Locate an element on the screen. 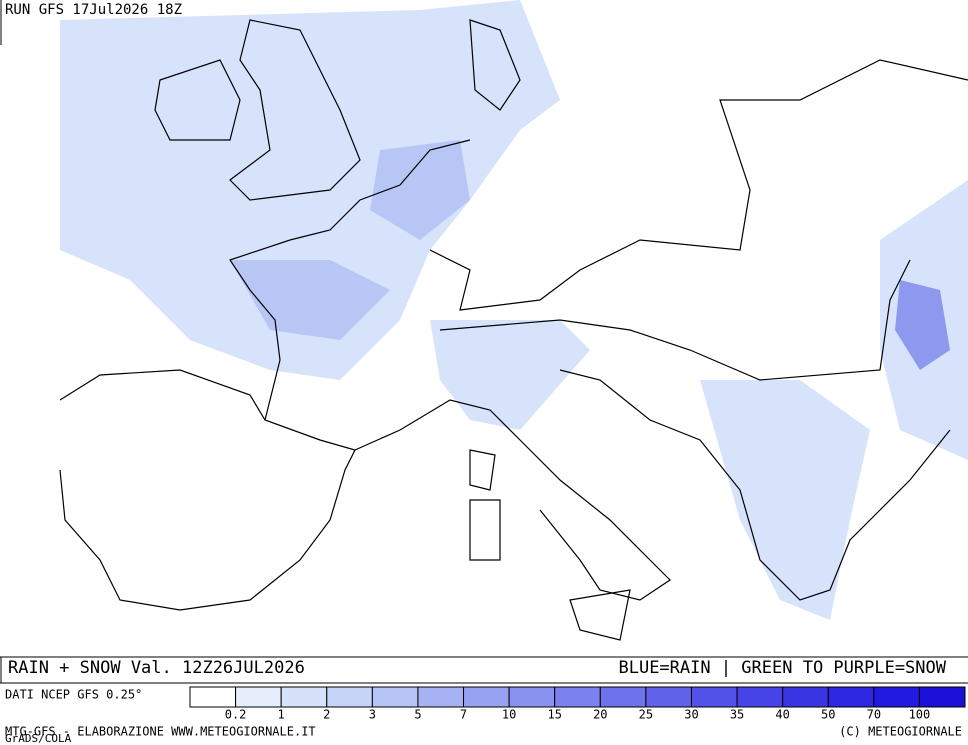 Image resolution: width=968 pixels, height=745 pixels. legend-label: 0.2 is located at coordinates (236, 715).